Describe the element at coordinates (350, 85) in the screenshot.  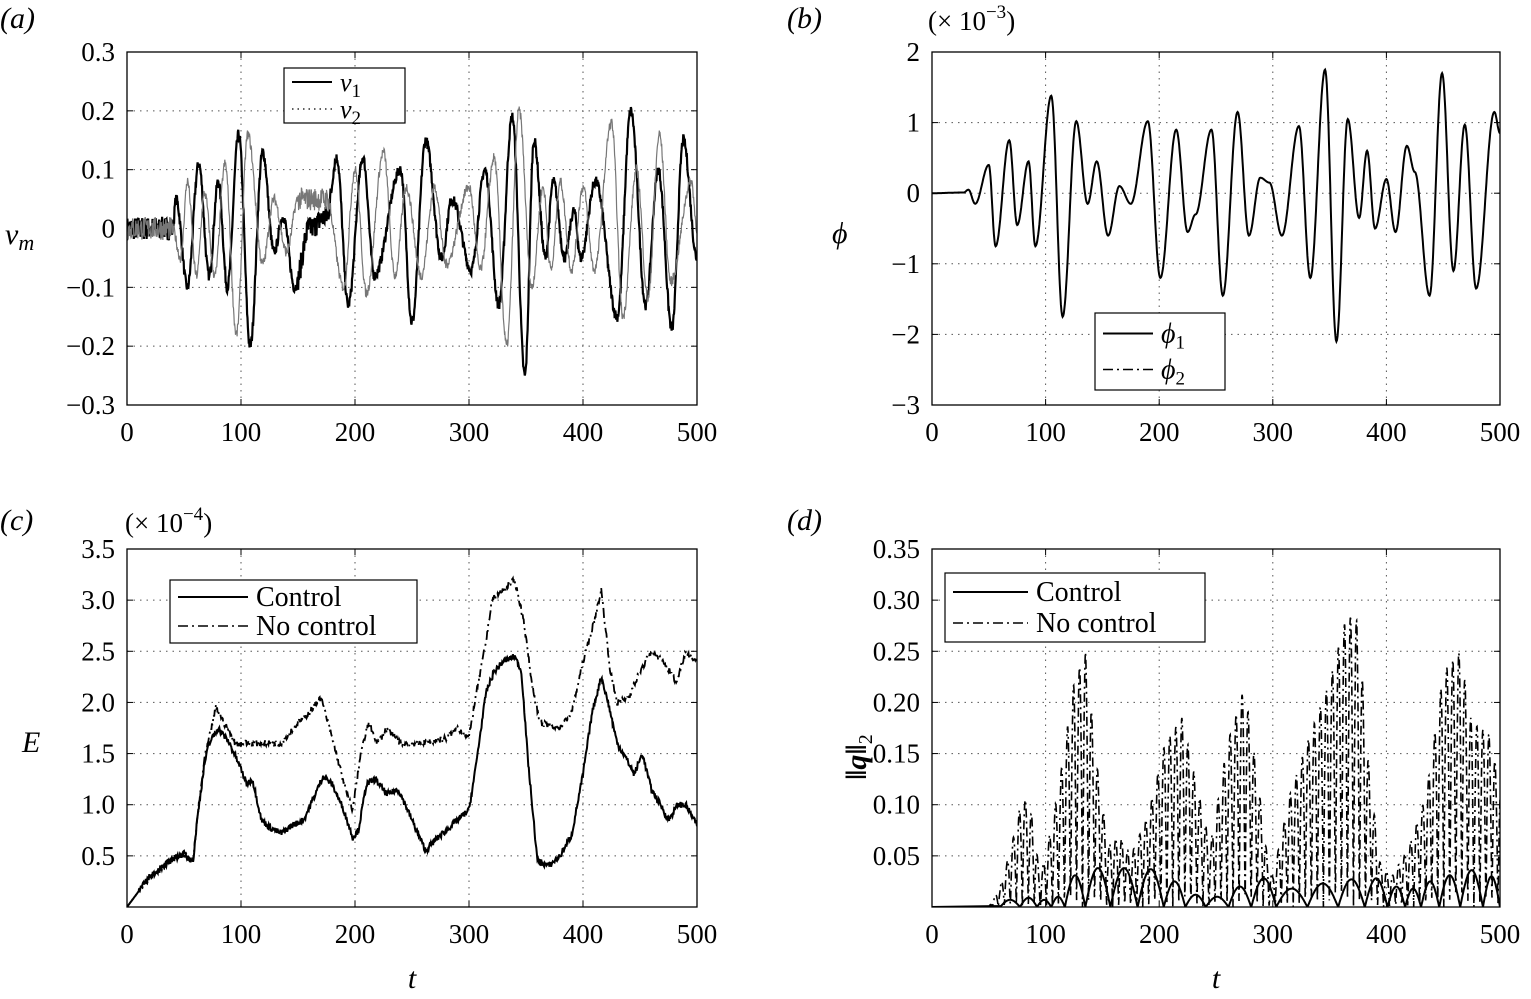
I see `legend-label-1: ν1` at that location.